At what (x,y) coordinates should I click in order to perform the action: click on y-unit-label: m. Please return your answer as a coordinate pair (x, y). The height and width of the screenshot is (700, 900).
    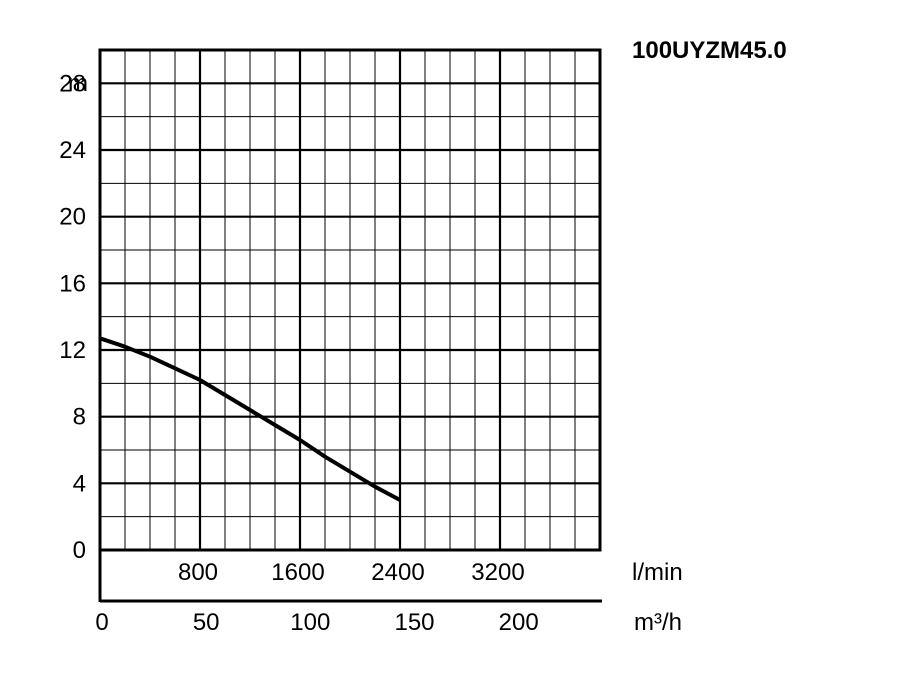
    Looking at the image, I should click on (78, 83).